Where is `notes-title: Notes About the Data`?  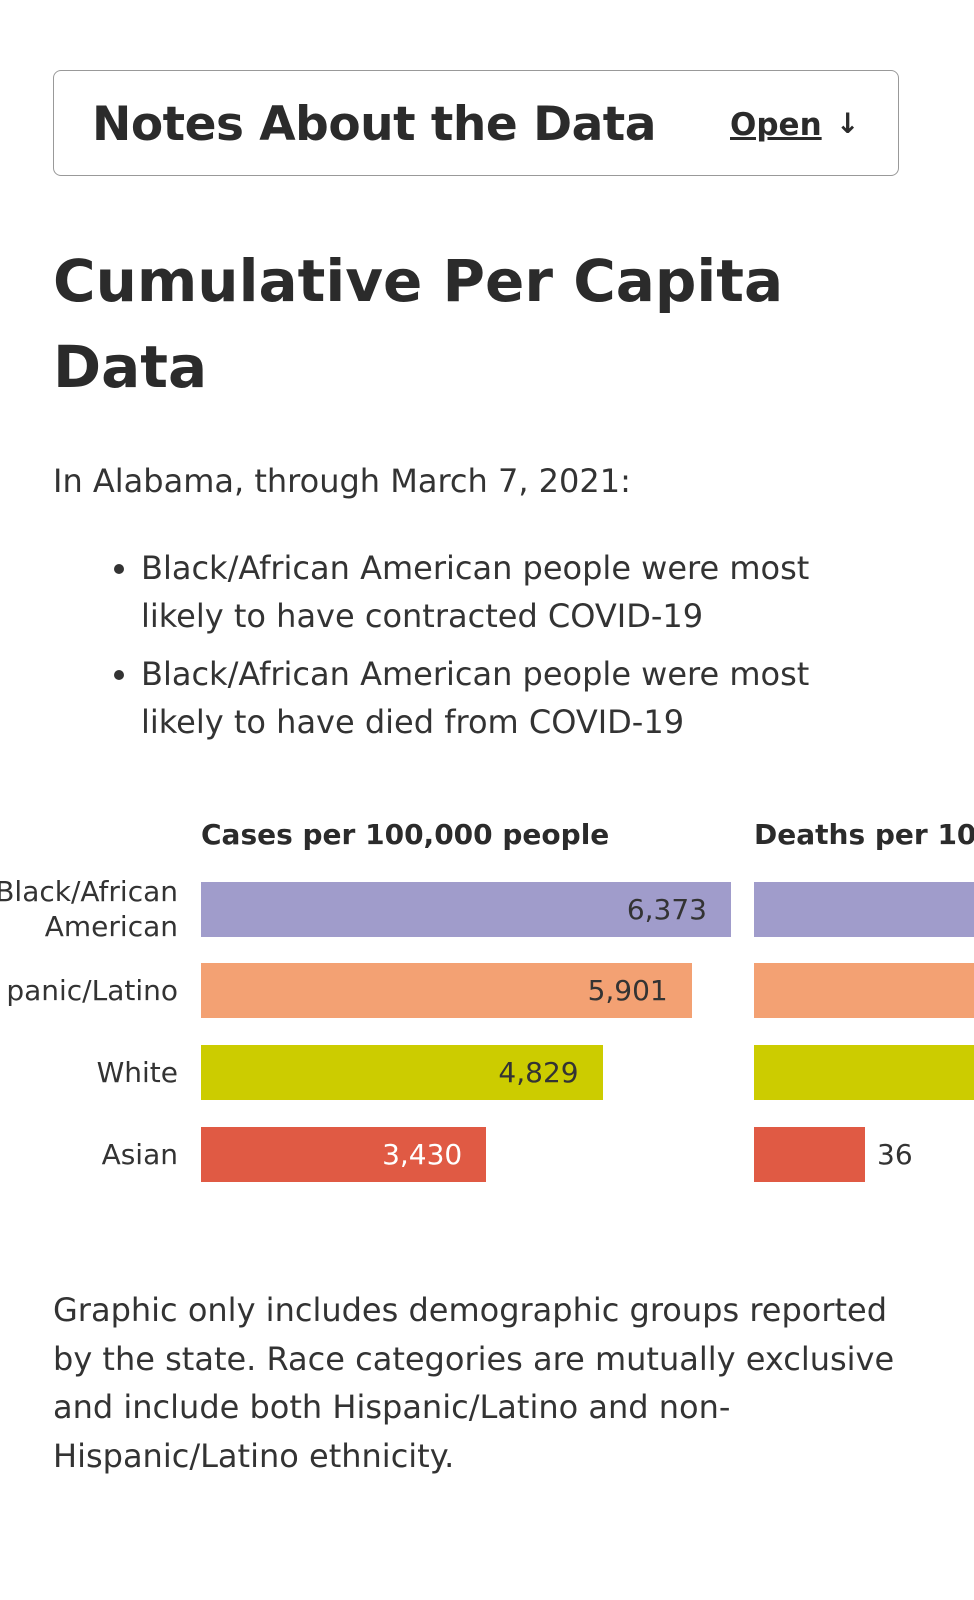
notes-title: Notes About the Data is located at coordinates (374, 124).